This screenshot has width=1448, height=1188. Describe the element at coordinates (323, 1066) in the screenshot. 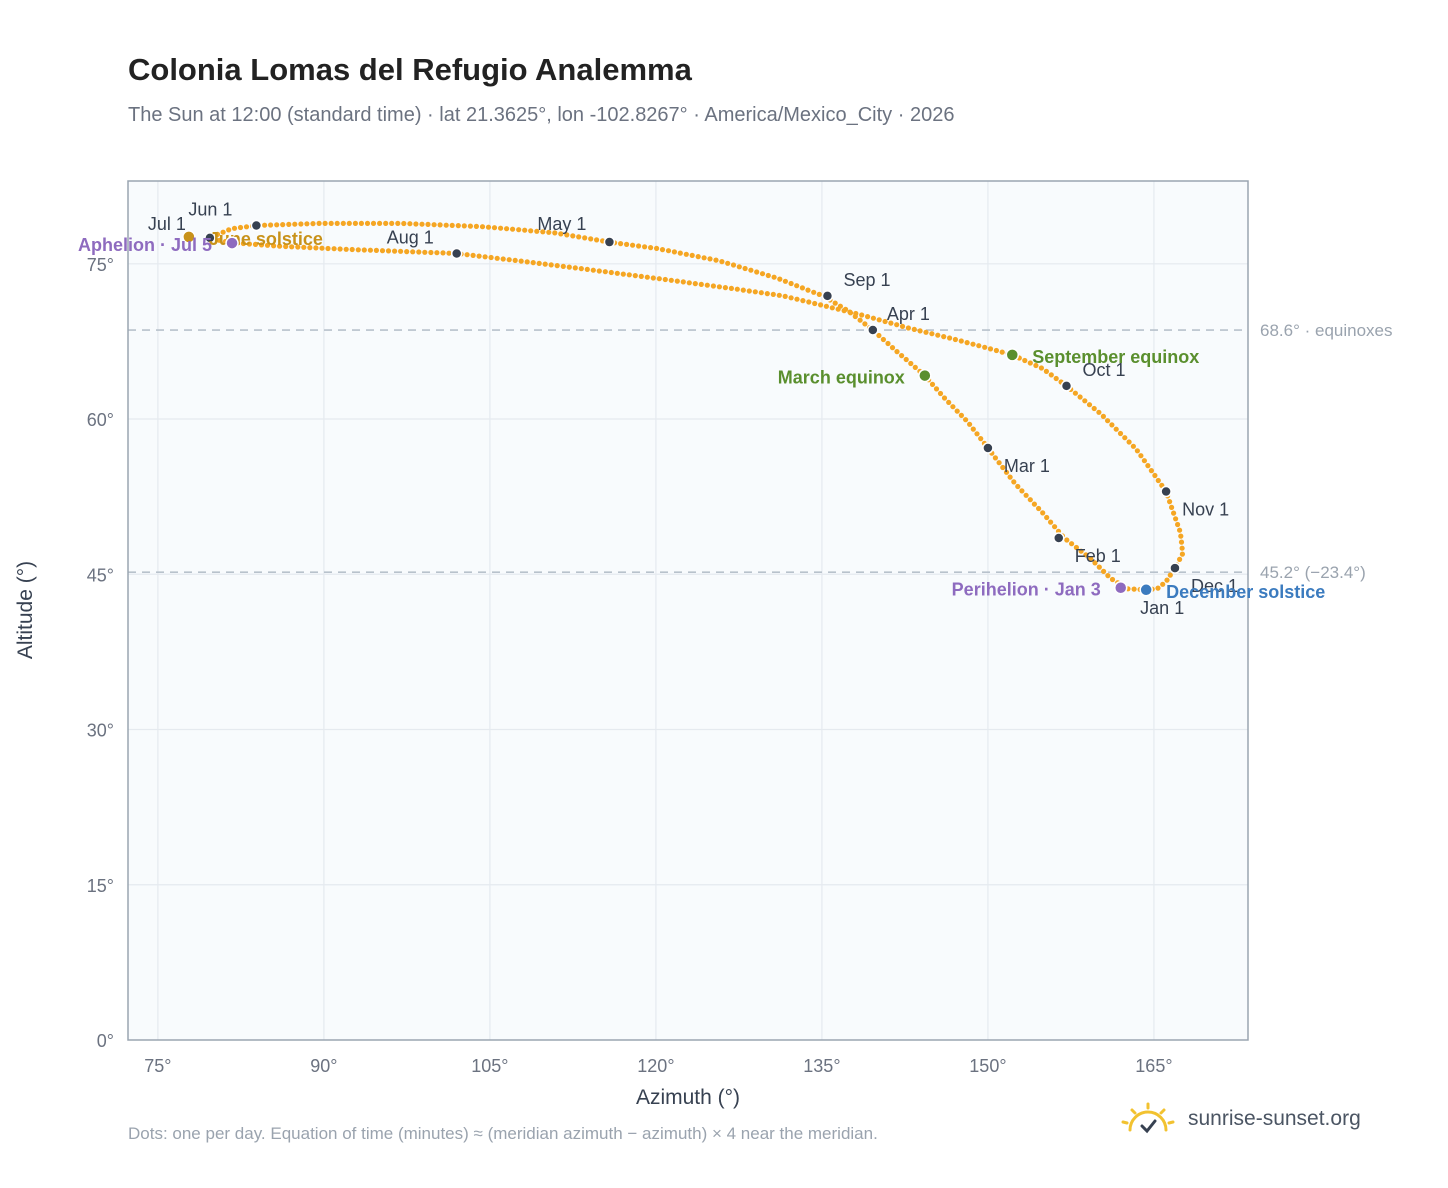

I see `x-tick-label: 90°` at that location.